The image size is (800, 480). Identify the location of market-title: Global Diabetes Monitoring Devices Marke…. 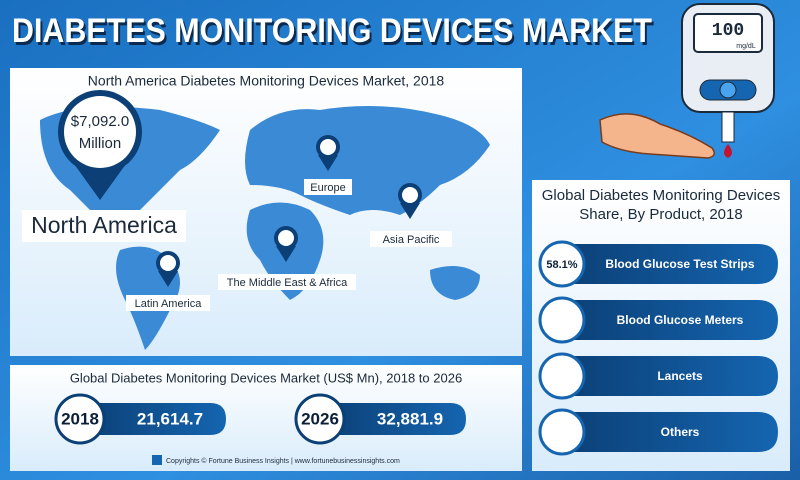
(266, 377).